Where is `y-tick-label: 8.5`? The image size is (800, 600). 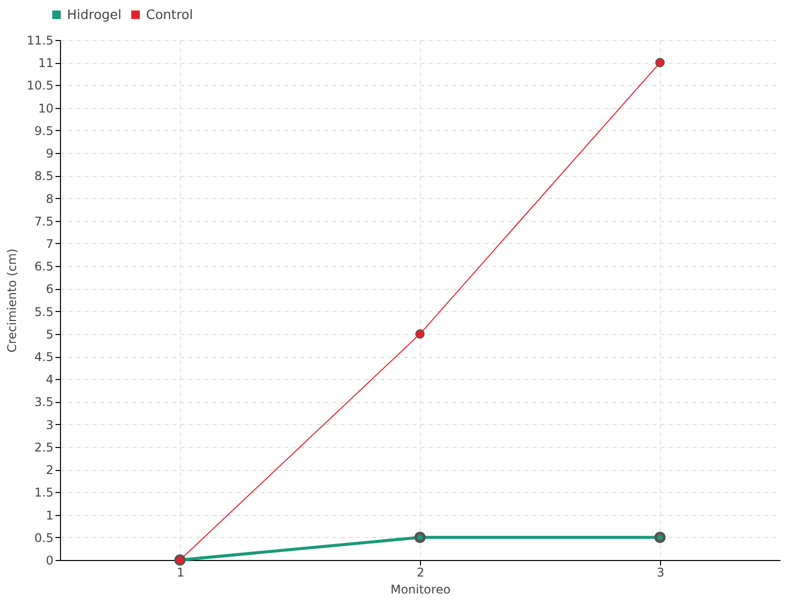
y-tick-label: 8.5 is located at coordinates (44, 176).